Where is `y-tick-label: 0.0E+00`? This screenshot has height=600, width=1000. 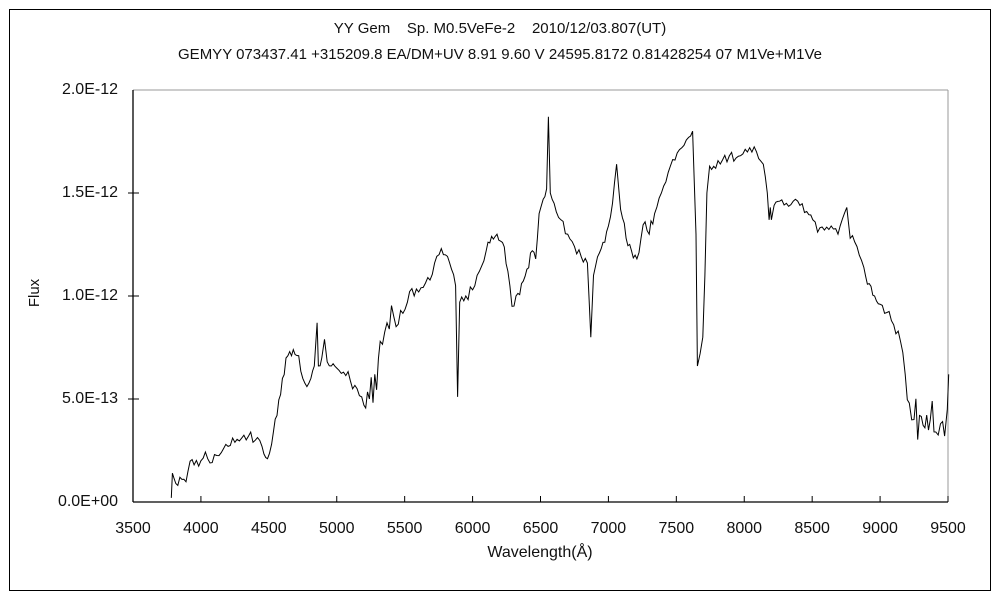
y-tick-label: 0.0E+00 is located at coordinates (87, 501).